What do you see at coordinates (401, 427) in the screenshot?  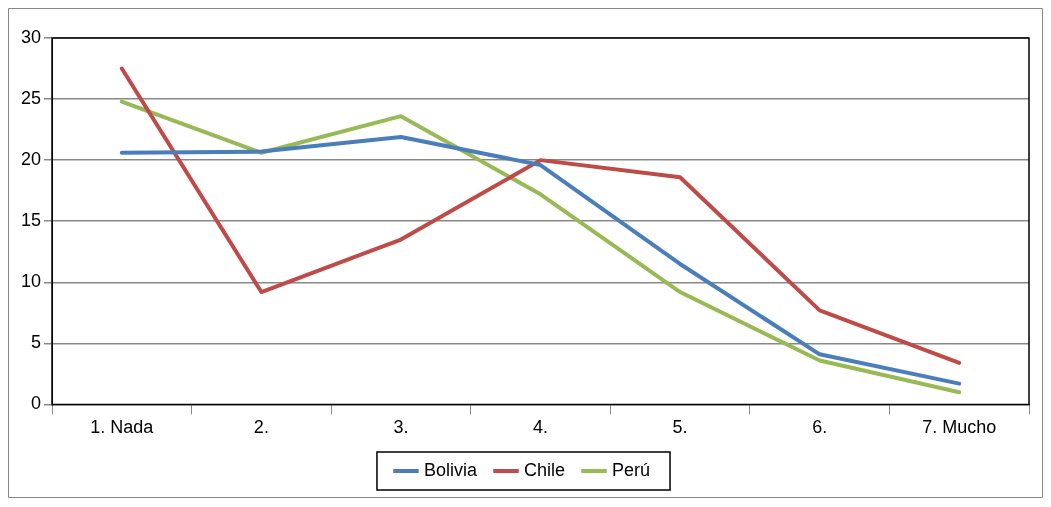 I see `x-tick-label: 3.` at bounding box center [401, 427].